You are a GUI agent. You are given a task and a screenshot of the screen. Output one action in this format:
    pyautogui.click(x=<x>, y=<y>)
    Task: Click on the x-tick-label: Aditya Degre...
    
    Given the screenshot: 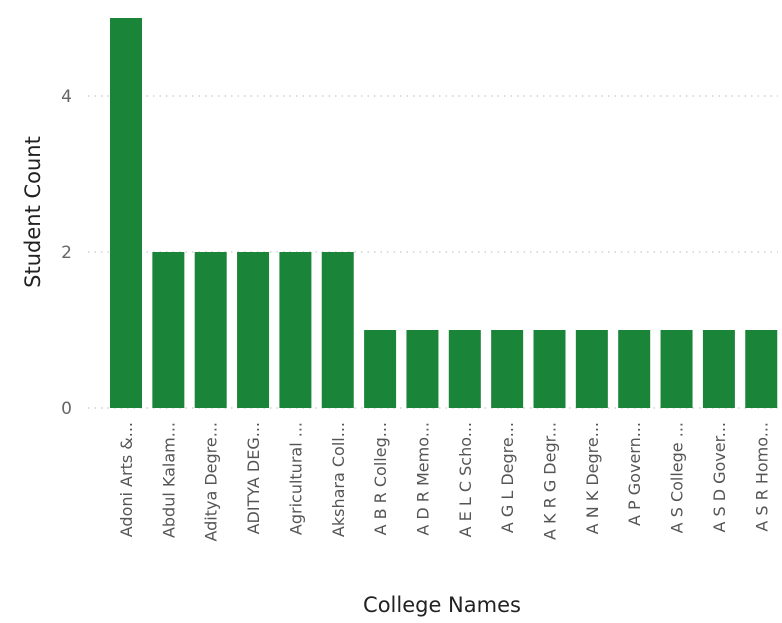 What is the action you would take?
    pyautogui.click(x=211, y=482)
    